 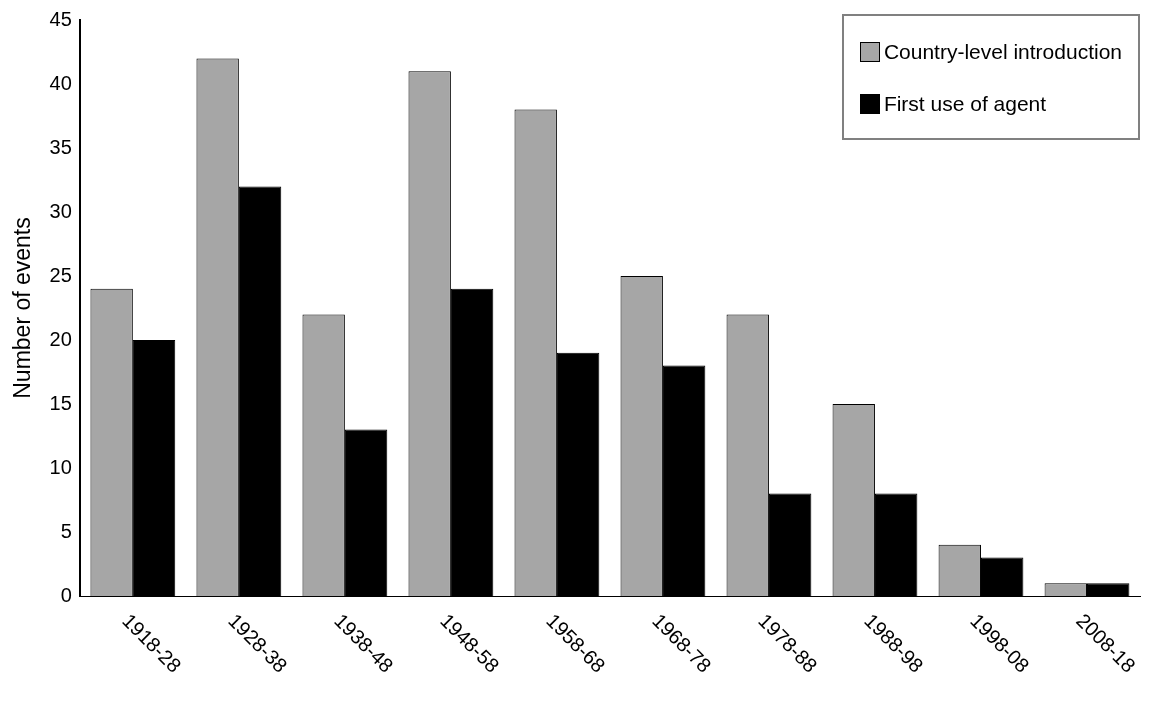 What do you see at coordinates (60, 18) in the screenshot?
I see `y-tick-label: 45` at bounding box center [60, 18].